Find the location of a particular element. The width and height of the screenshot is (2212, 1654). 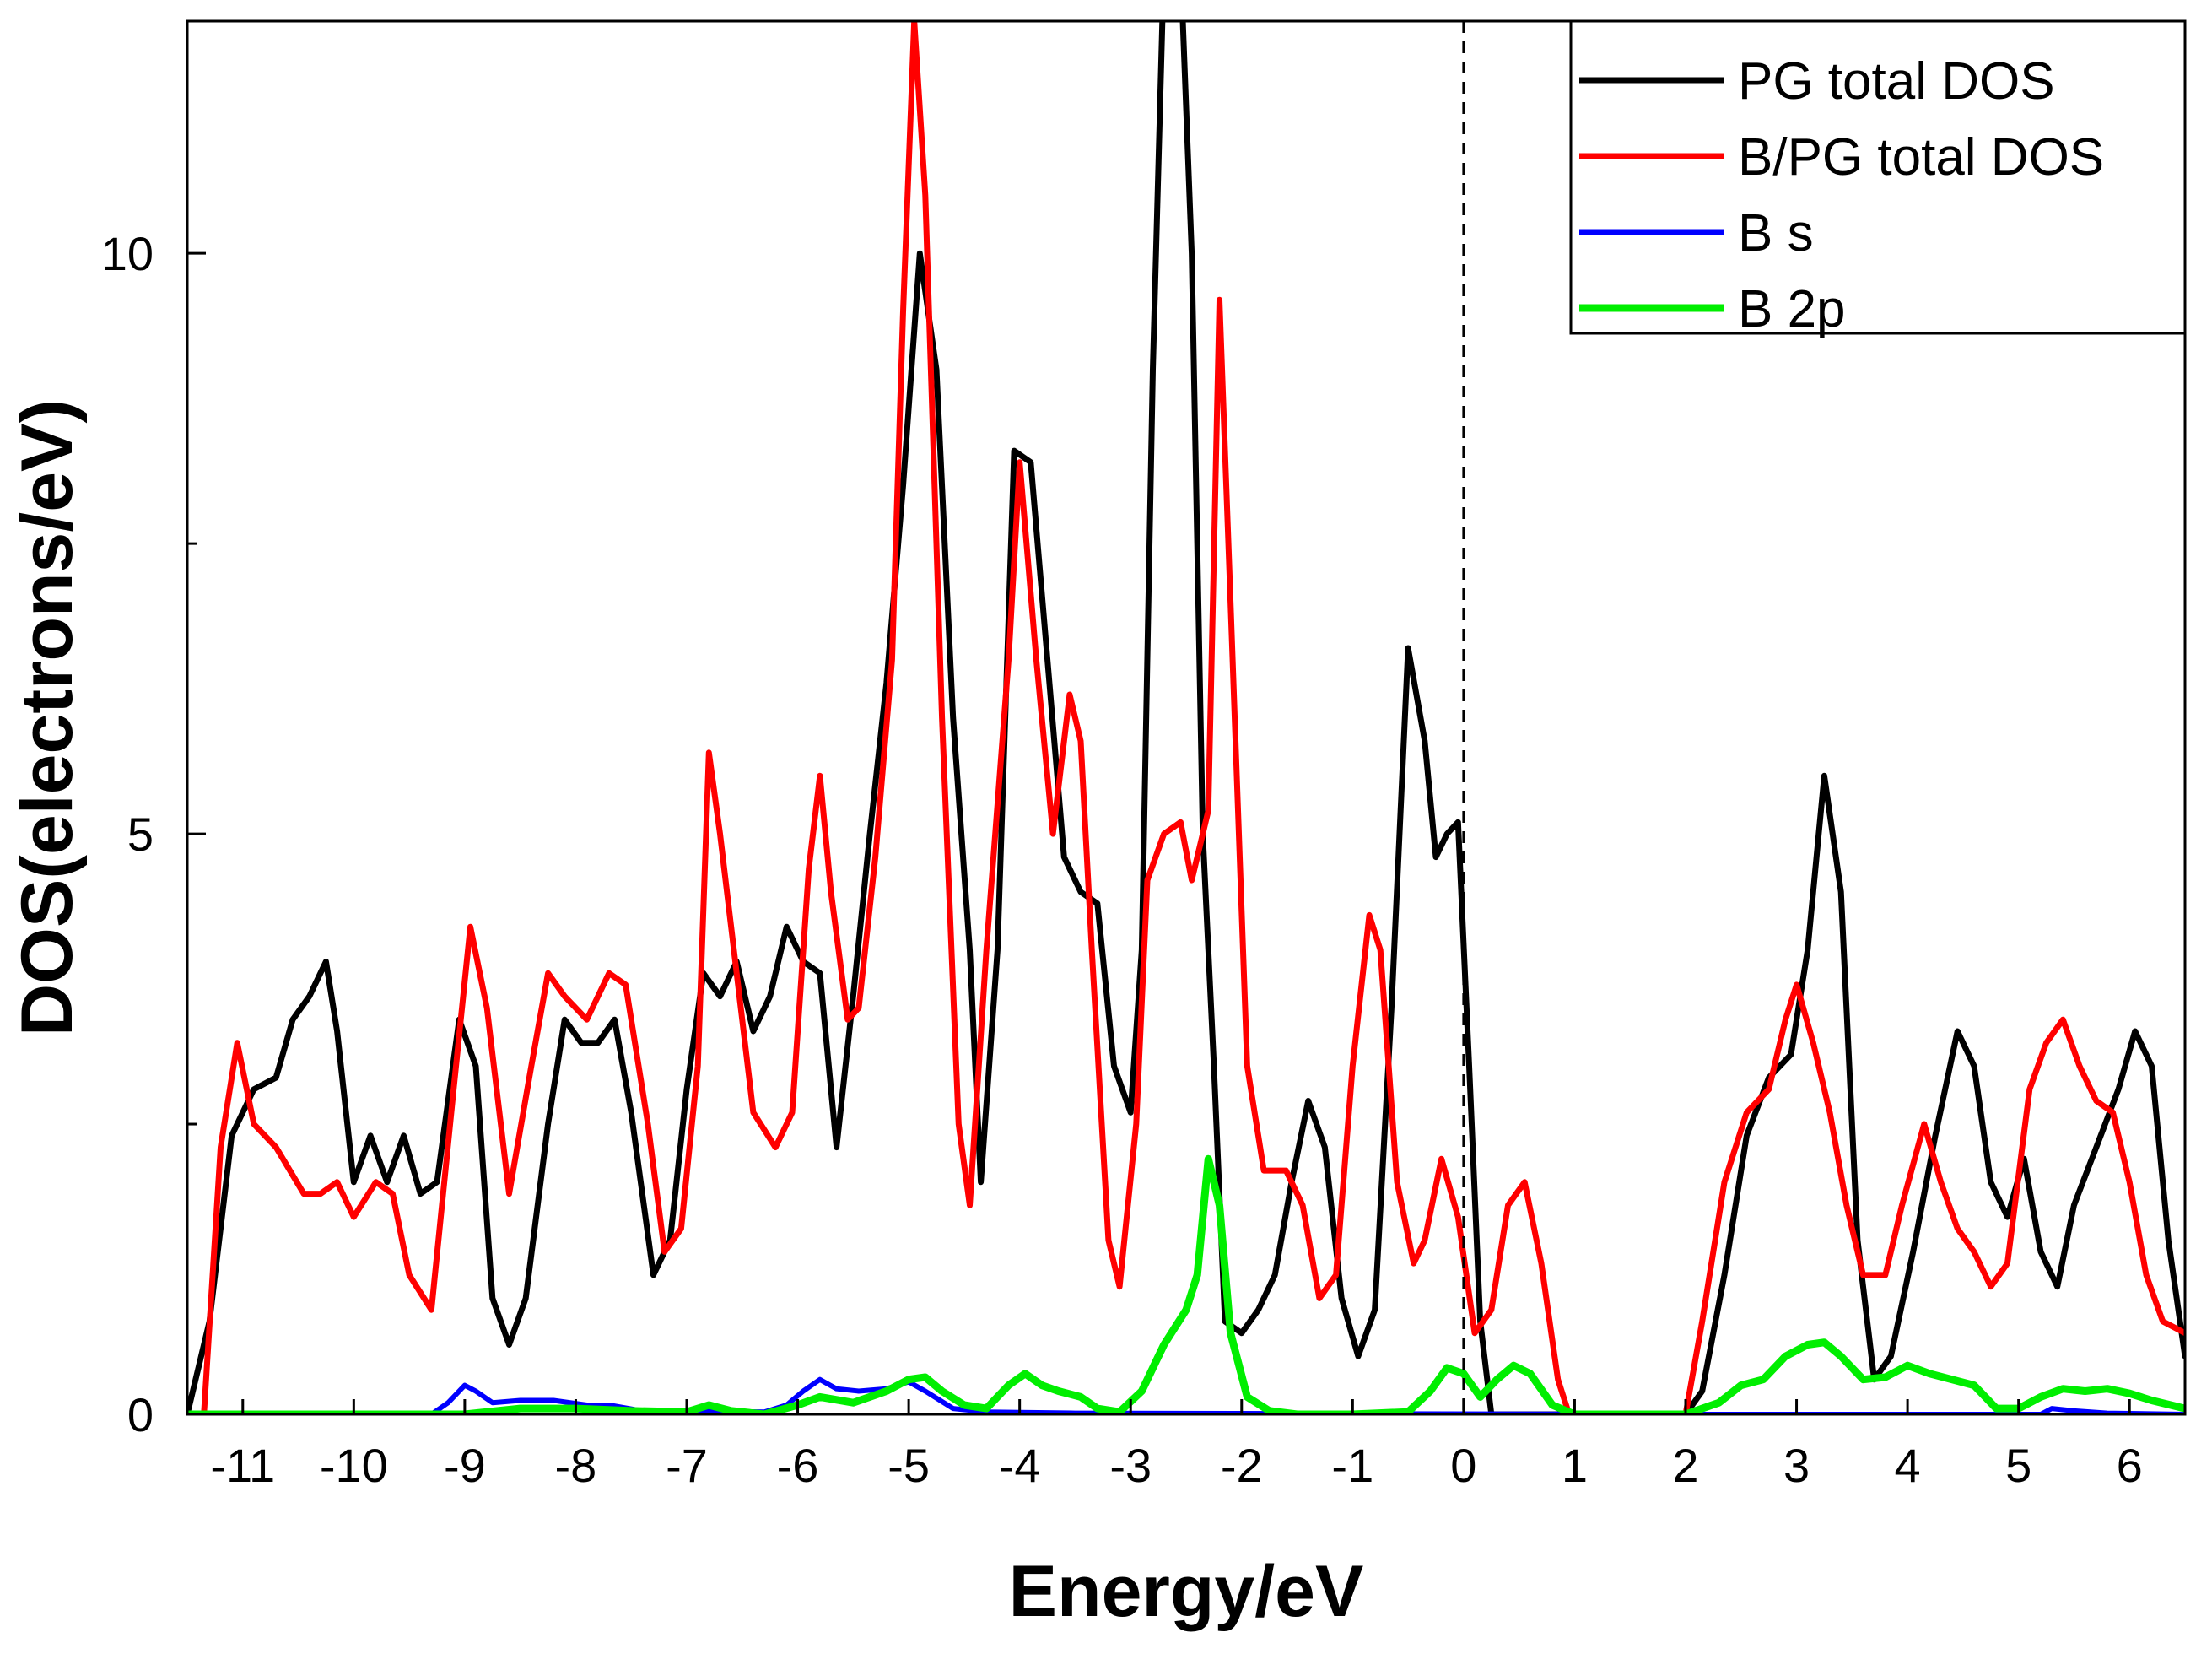

x-tick-label: -1 is located at coordinates (1352, 1465).